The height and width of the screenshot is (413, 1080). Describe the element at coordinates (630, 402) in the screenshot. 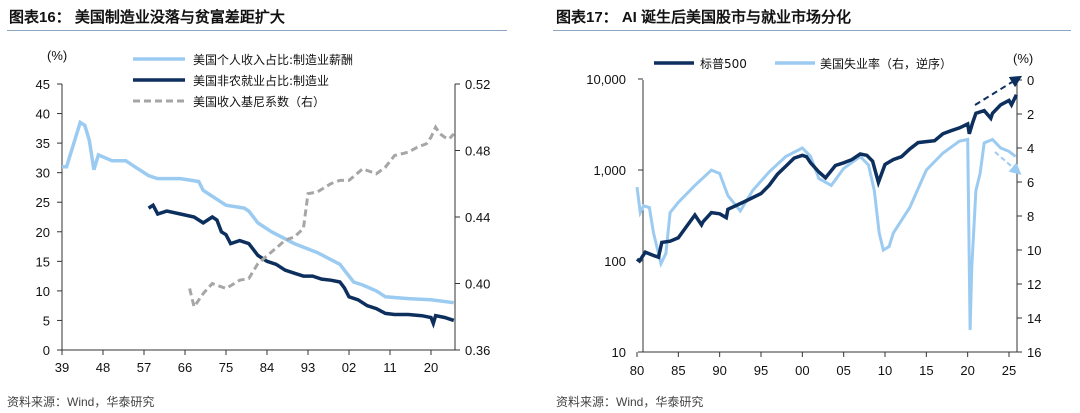

I see `chart17-source: 资料来源：Wind，华泰研究` at that location.